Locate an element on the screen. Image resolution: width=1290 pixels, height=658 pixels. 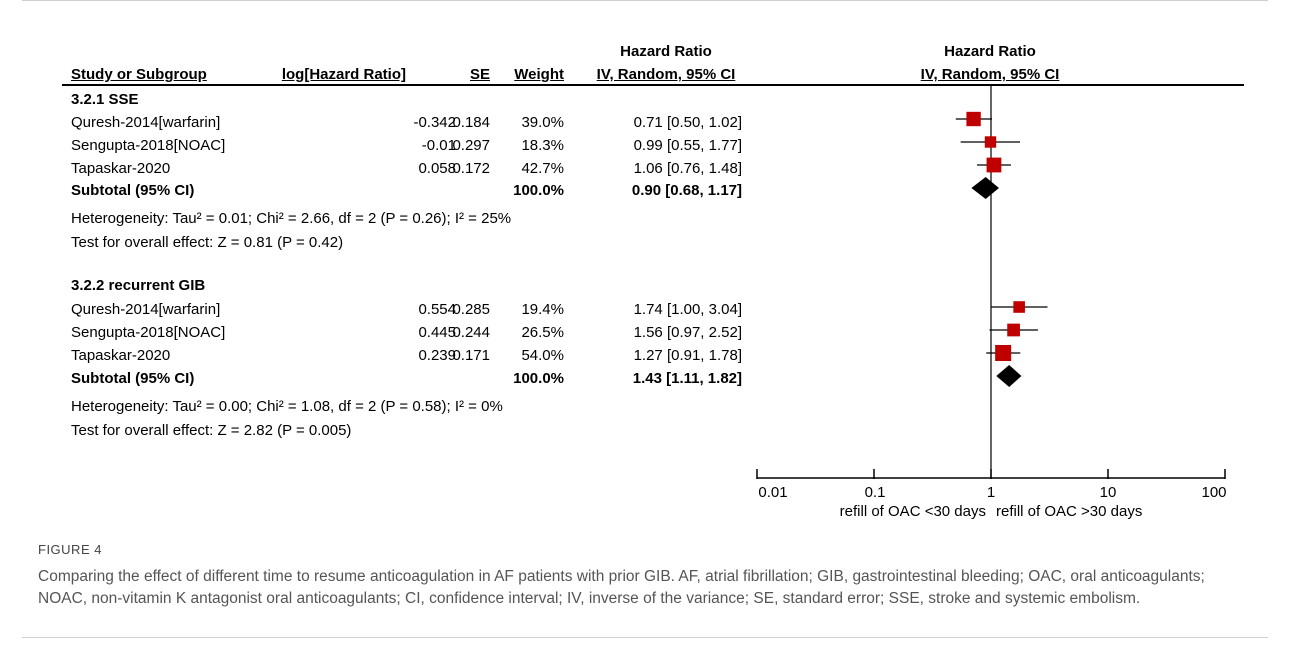
study-se: 0.172 is located at coordinates (471, 168).